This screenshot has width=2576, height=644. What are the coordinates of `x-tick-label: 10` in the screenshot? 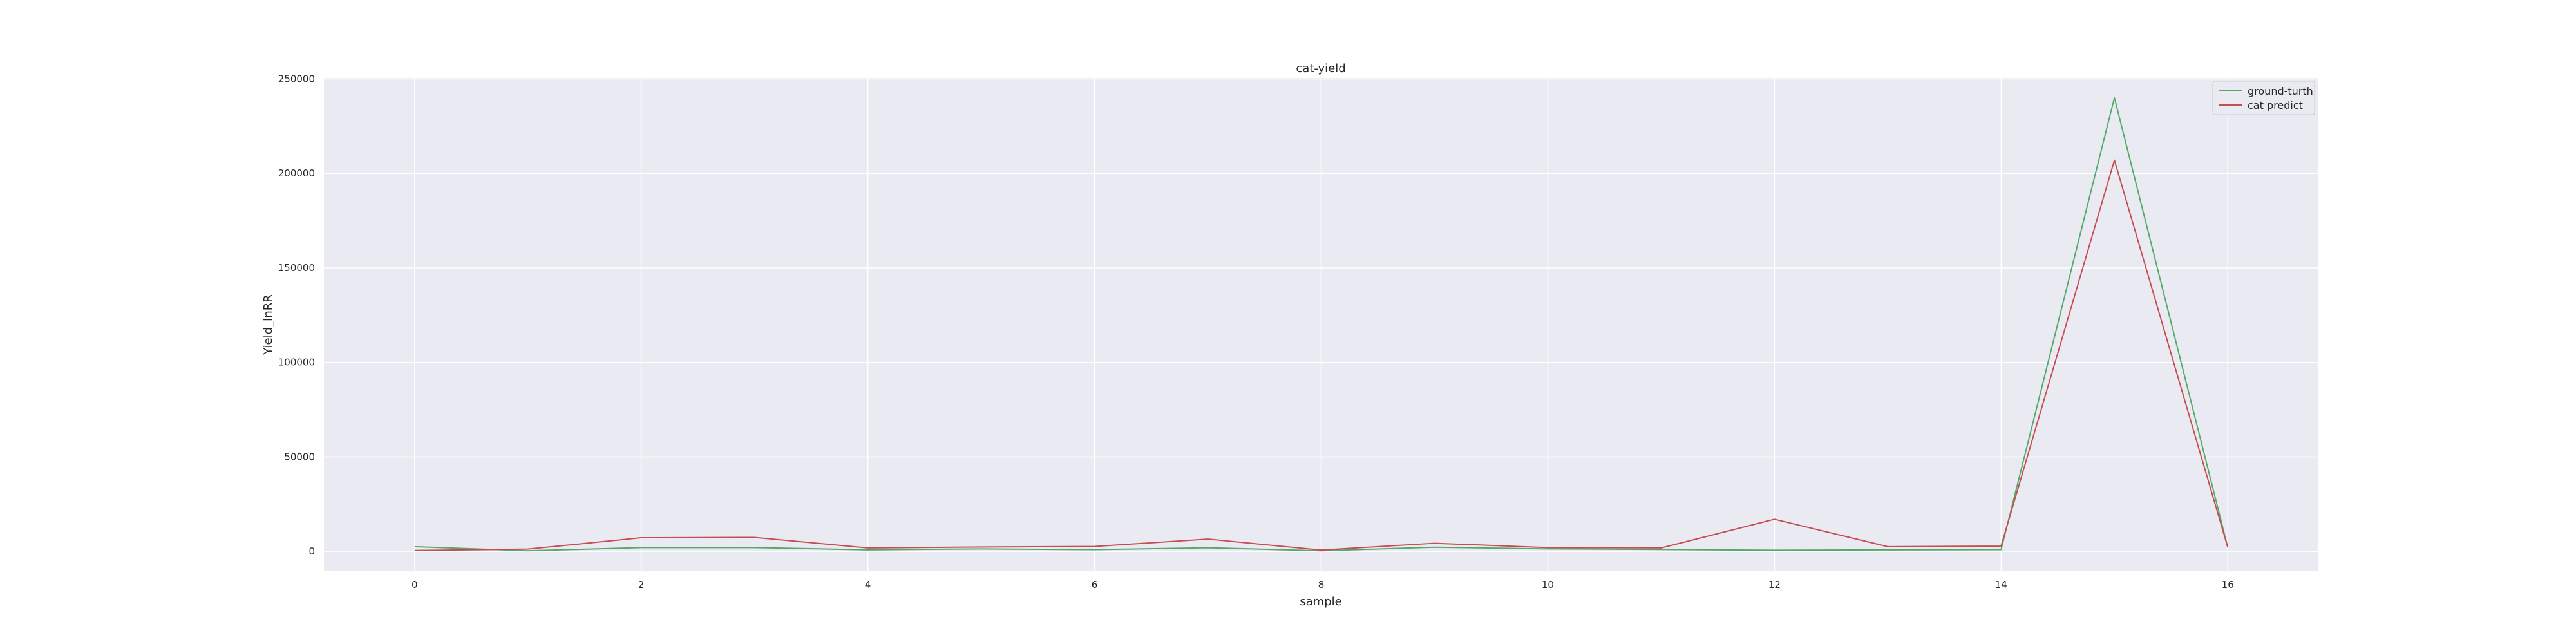 It's located at (1548, 585).